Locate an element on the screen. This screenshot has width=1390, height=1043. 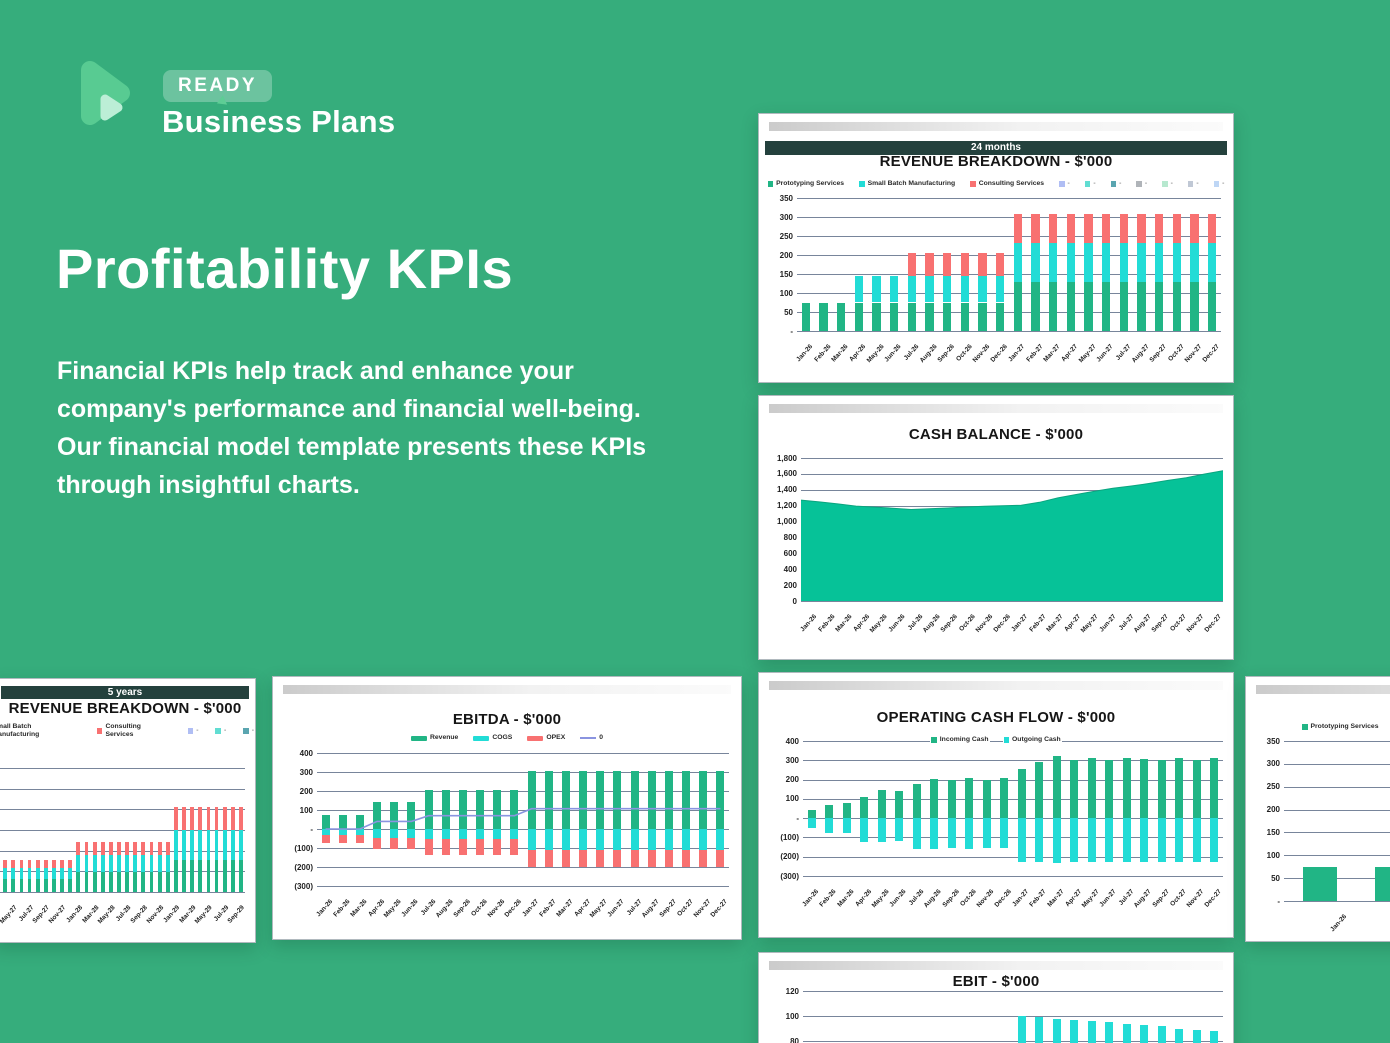
y-tick-label: 1,800 is located at coordinates (786, 458).